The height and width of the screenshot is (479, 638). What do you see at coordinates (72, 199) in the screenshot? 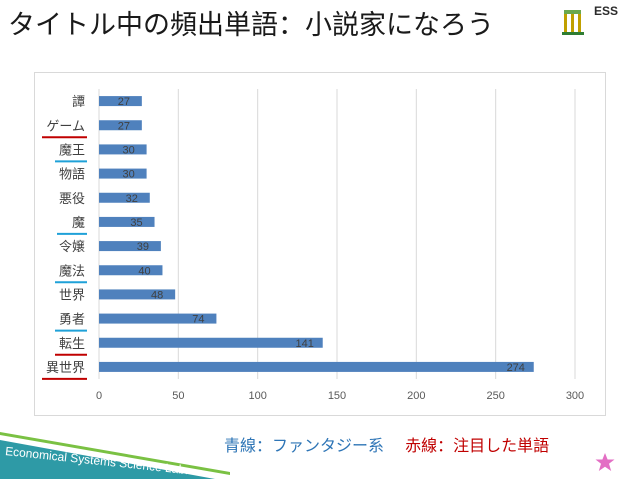
I see `category-label: 悪役` at bounding box center [72, 199].